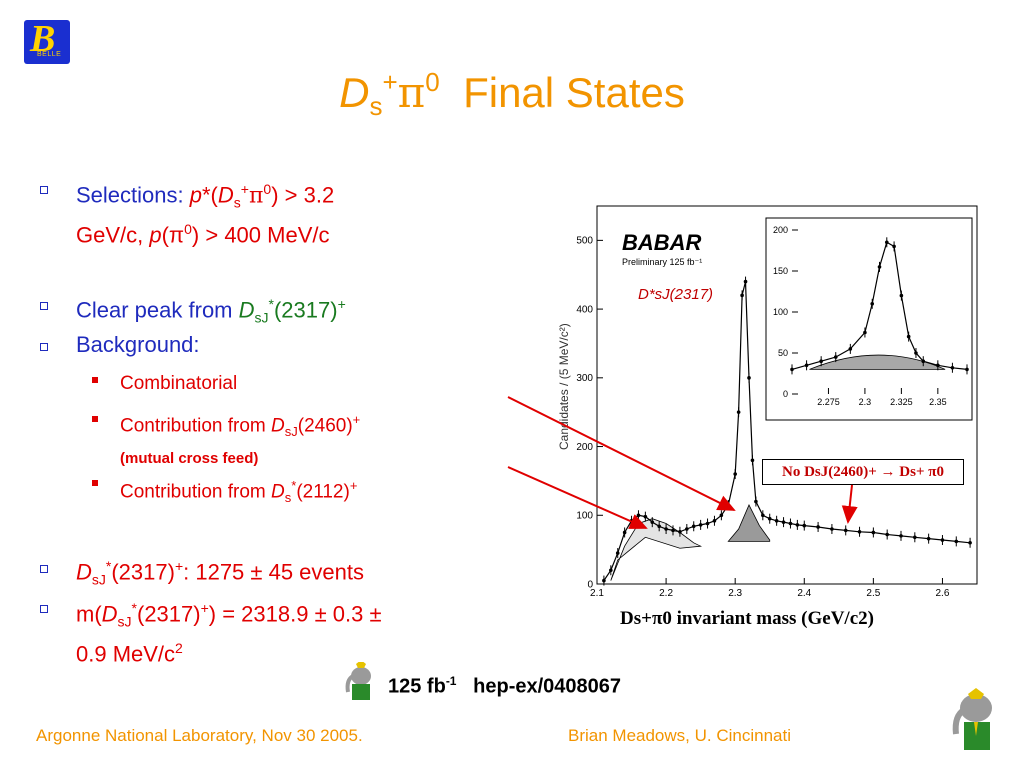 The image size is (1024, 768). Describe the element at coordinates (354, 92) in the screenshot. I see `title-d: D` at that location.